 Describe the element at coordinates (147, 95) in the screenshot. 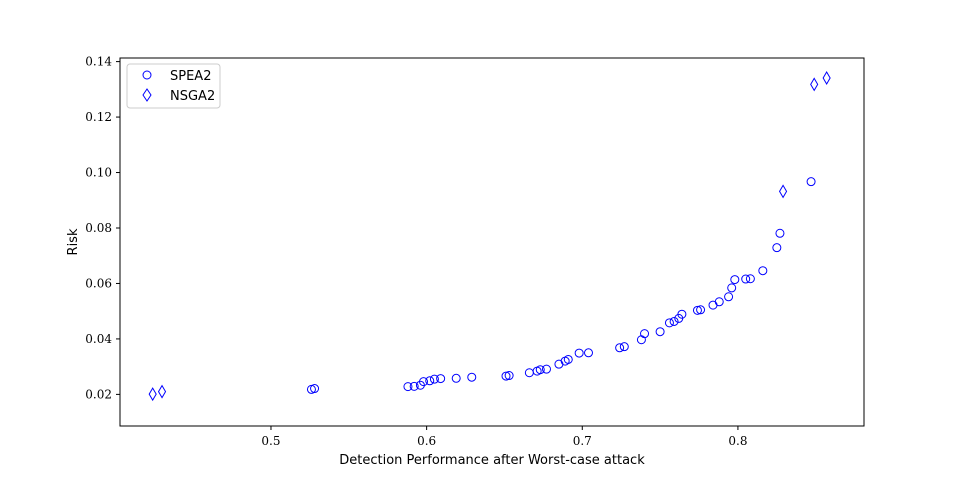

I see `legend-marker-nsga2` at that location.